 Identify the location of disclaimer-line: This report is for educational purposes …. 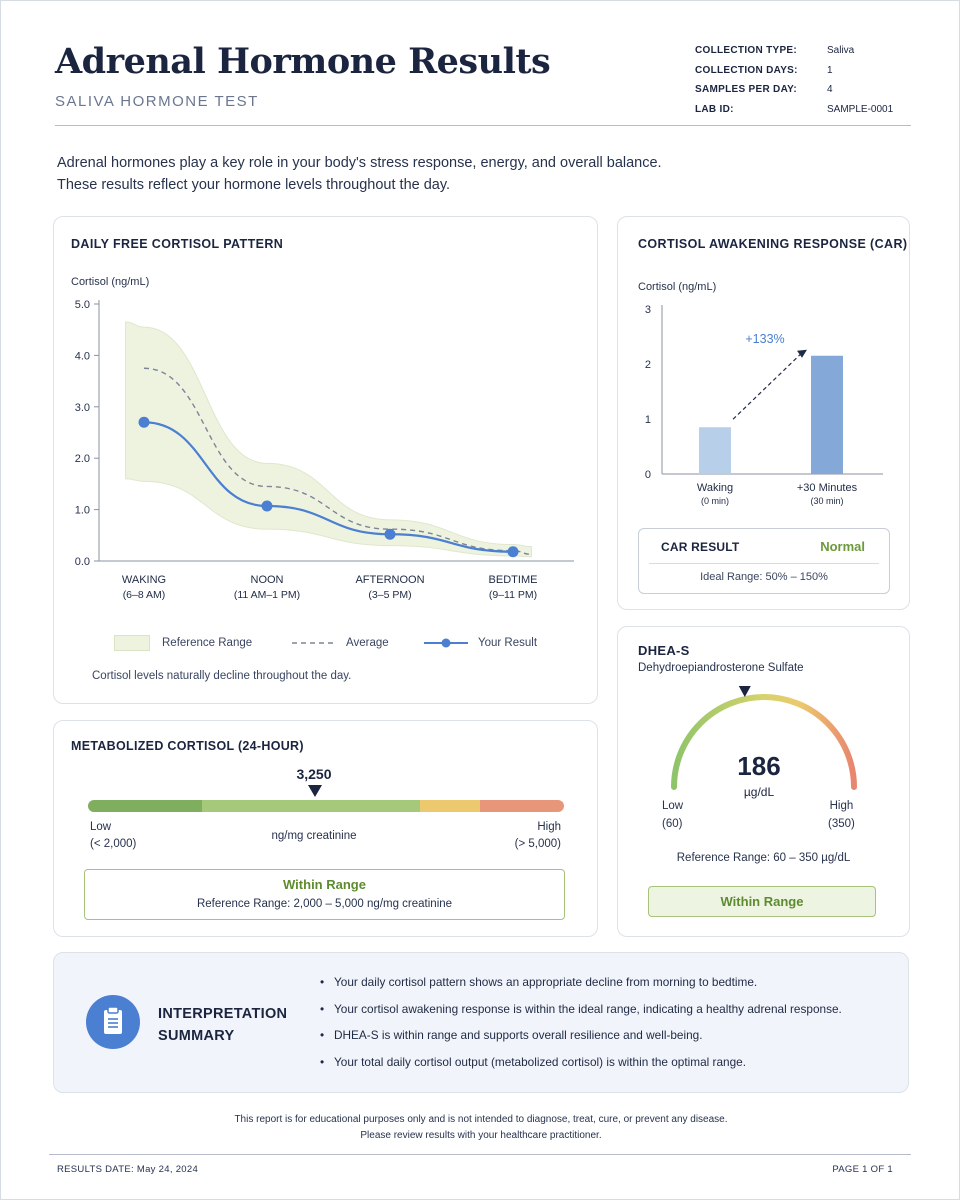
(481, 1119).